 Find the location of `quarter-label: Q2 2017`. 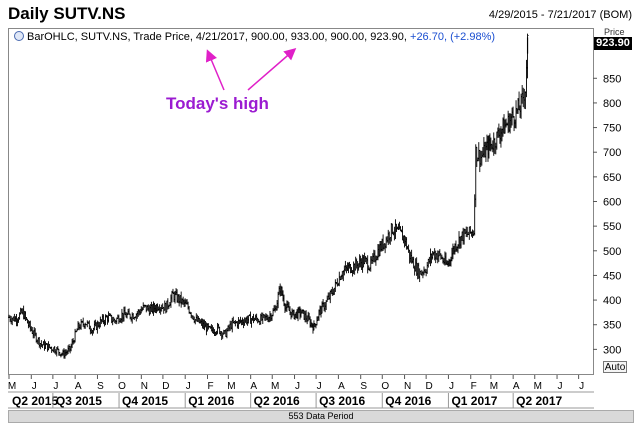

quarter-label: Q2 2017 is located at coordinates (539, 401).